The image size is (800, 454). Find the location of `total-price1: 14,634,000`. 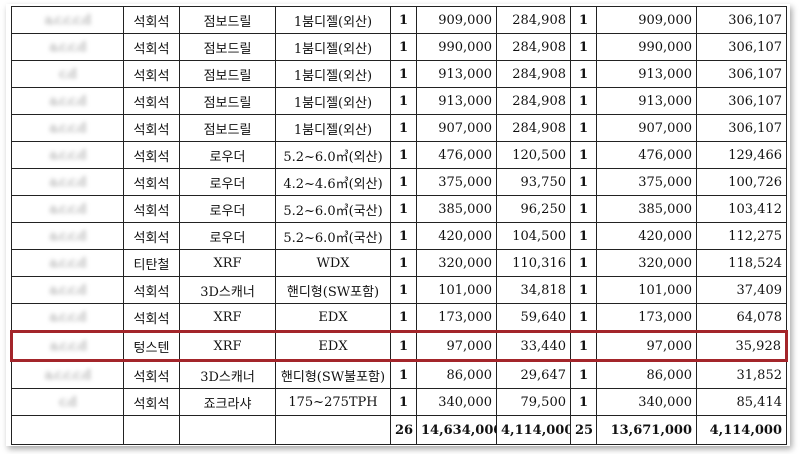

total-price1: 14,634,000 is located at coordinates (456, 430).